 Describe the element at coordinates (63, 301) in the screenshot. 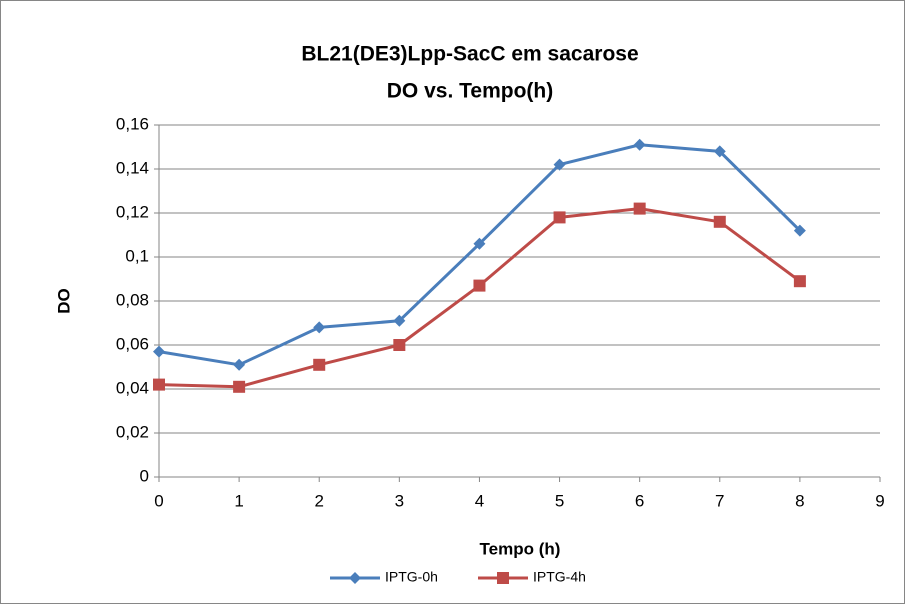

I see `y-axis-title: DO` at that location.